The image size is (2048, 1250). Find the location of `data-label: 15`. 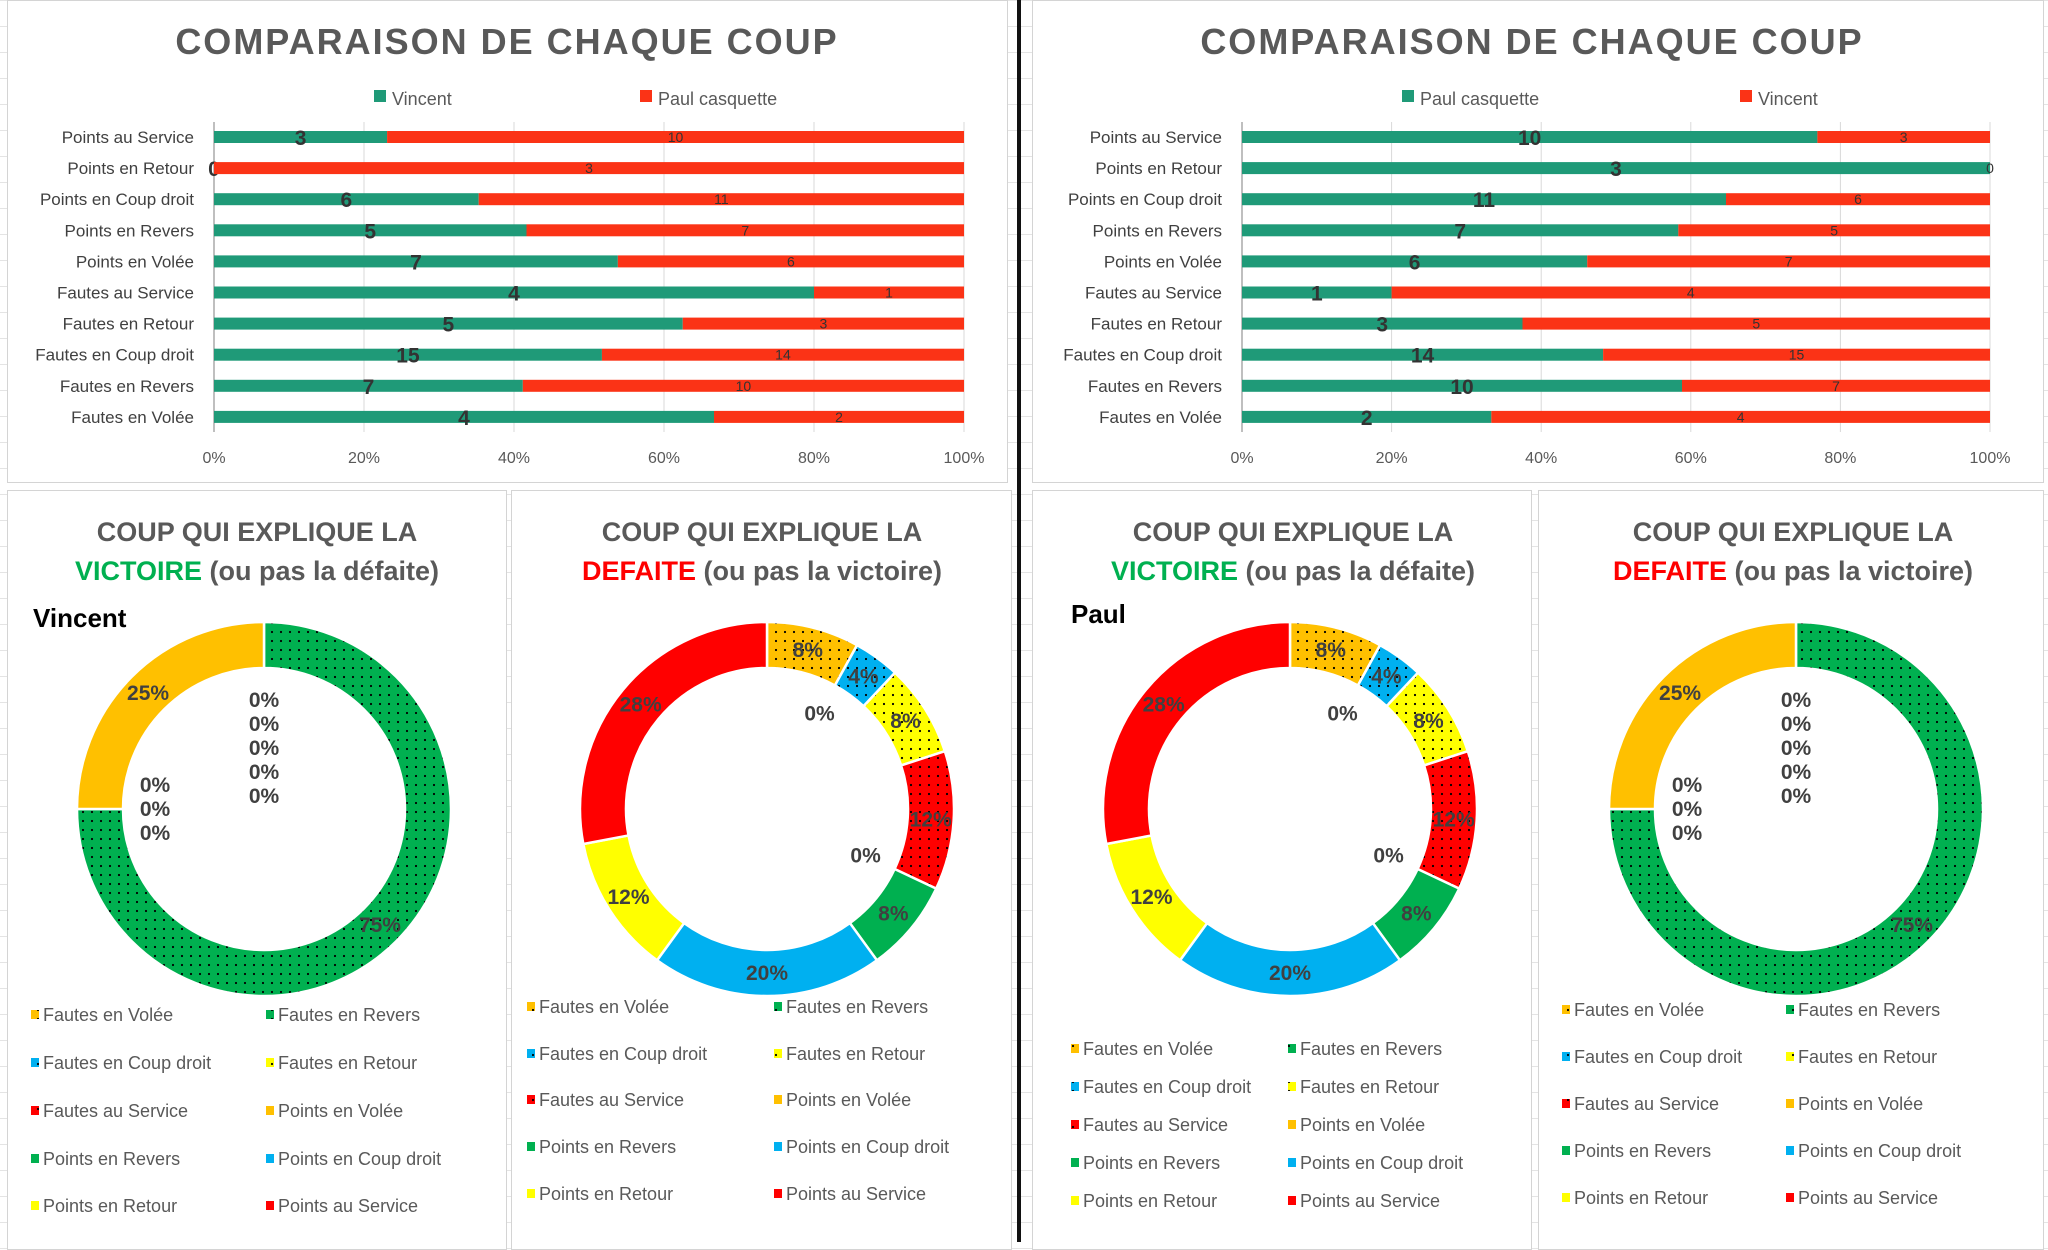

data-label: 15 is located at coordinates (408, 356).